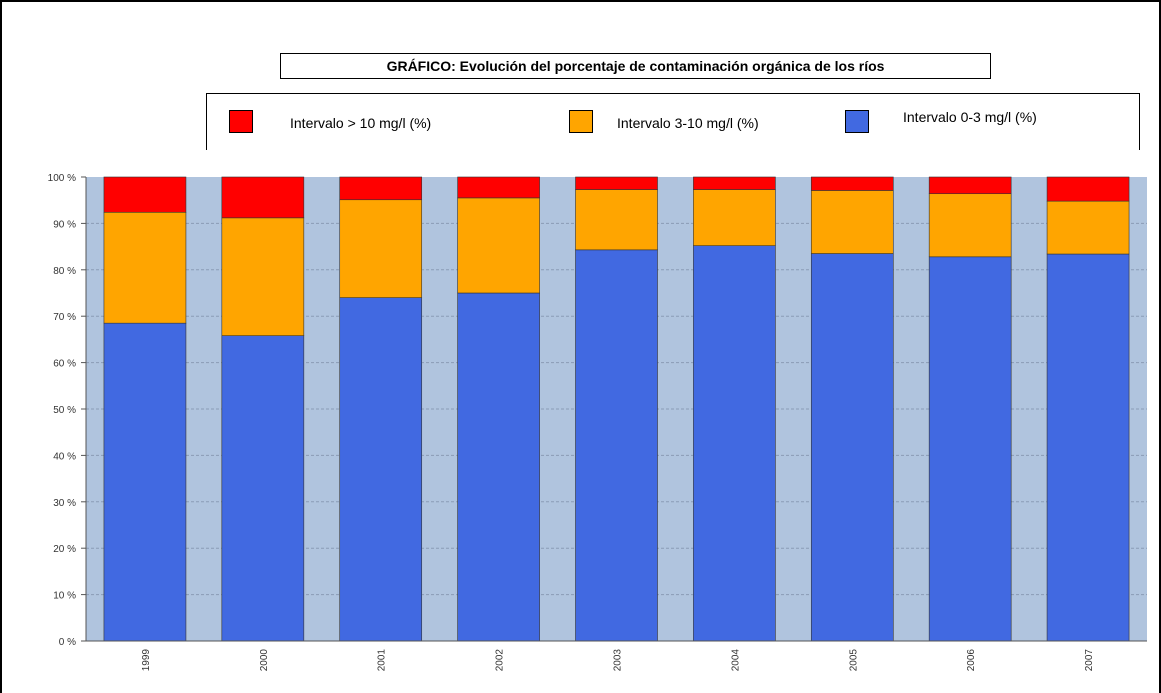 Image resolution: width=1161 pixels, height=693 pixels. What do you see at coordinates (64, 456) in the screenshot?
I see `y-tick-label: 40 %` at bounding box center [64, 456].